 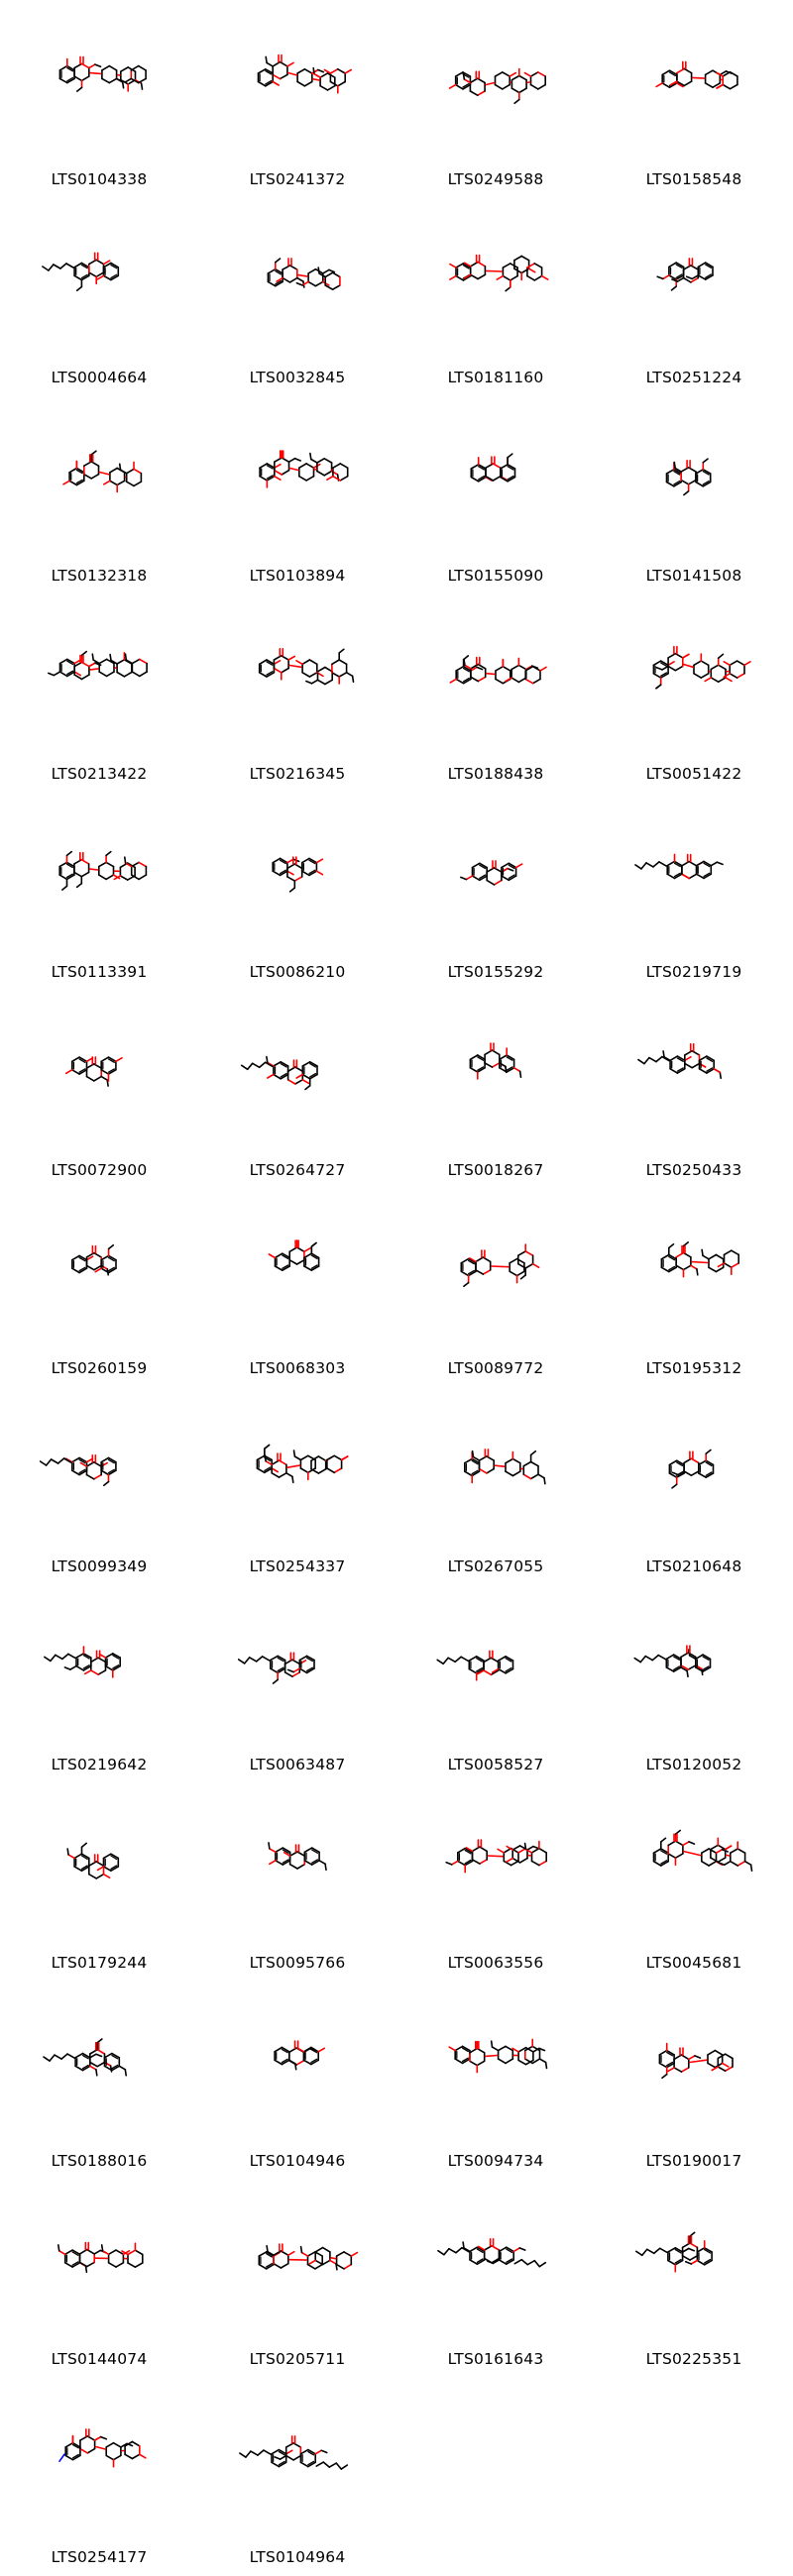 What do you see at coordinates (694, 297) in the screenshot?
I see `molecule-cell: LTS0251224` at bounding box center [694, 297].